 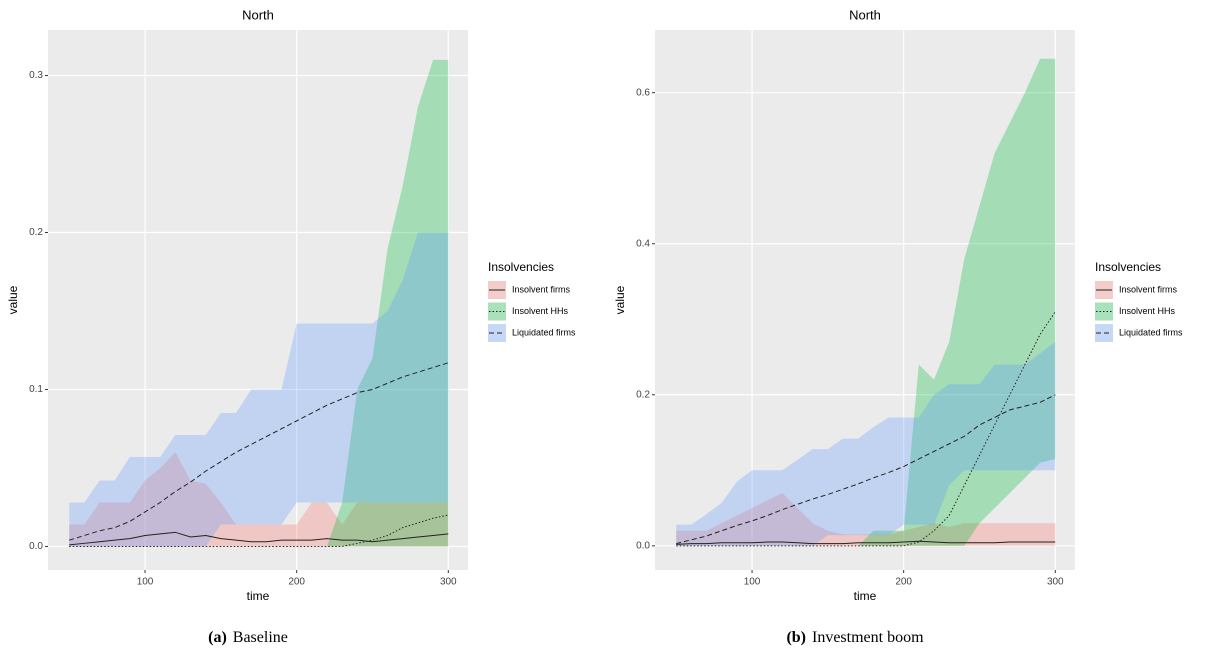 What do you see at coordinates (643, 243) in the screenshot?
I see `y-tick-label: 0.4` at bounding box center [643, 243].